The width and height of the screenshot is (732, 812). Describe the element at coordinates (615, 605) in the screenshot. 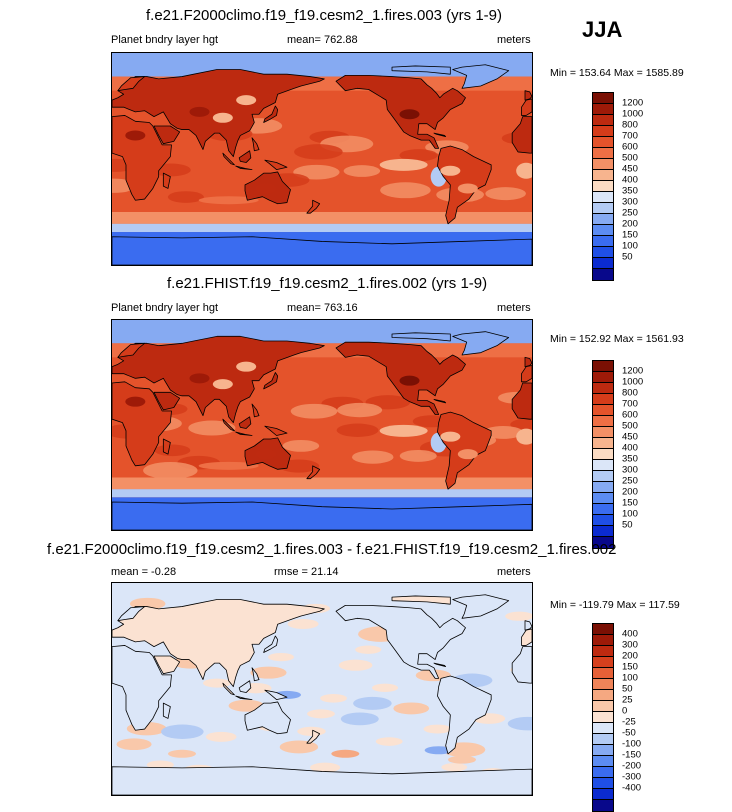

I see `panel3-minmax: Min = -119.79 Max = 117.59` at that location.